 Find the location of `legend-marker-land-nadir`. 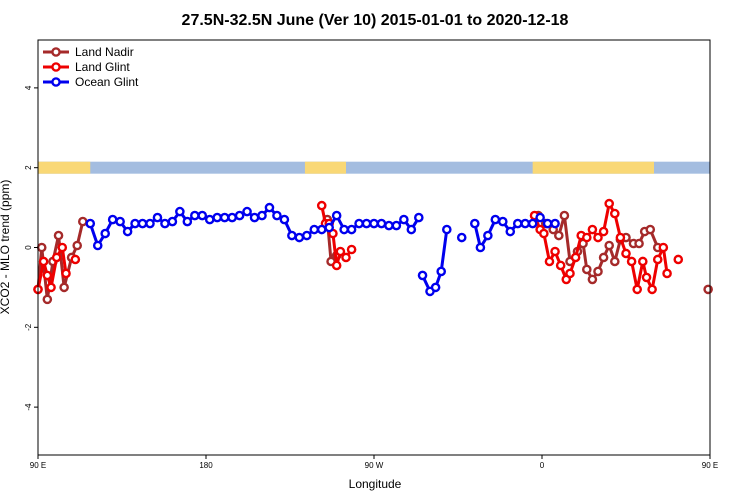

legend-marker-land-nadir is located at coordinates (56, 52).